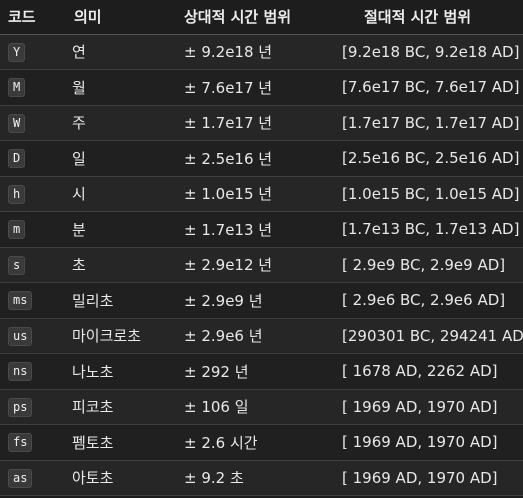 The image size is (523, 498). I want to click on meaning-cell: 초, so click(79, 265).